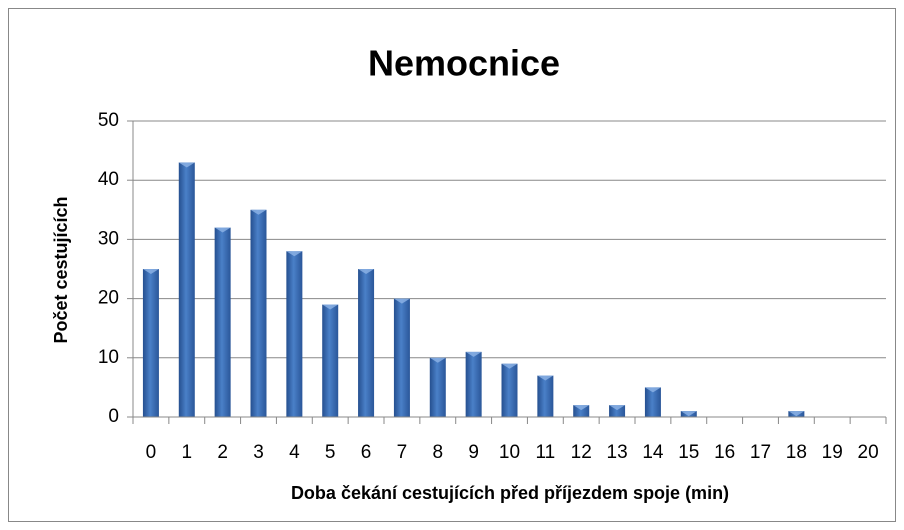  What do you see at coordinates (108, 238) in the screenshot?
I see `y-tick-label: 30` at bounding box center [108, 238].